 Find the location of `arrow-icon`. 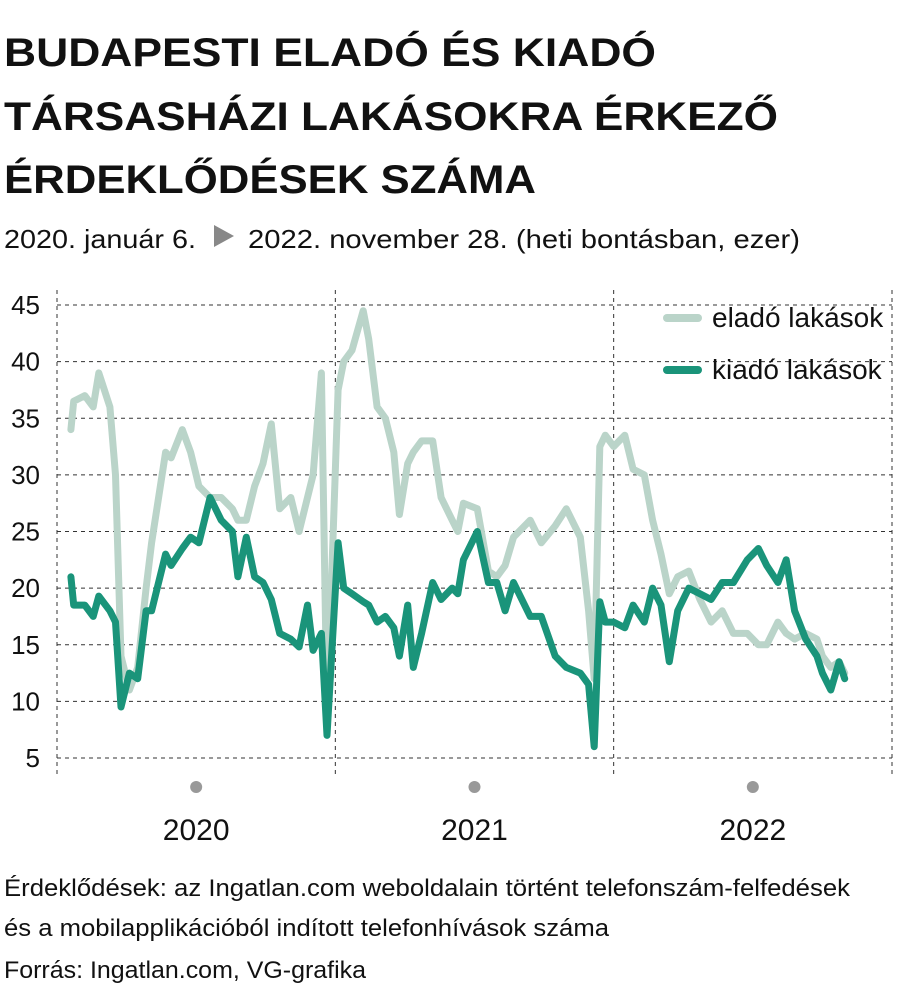

arrow-icon is located at coordinates (224, 236).